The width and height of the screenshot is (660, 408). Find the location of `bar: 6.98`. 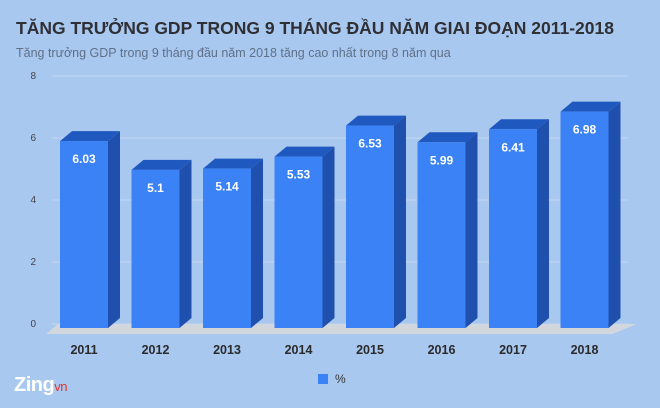

bar: 6.98 is located at coordinates (590, 215).